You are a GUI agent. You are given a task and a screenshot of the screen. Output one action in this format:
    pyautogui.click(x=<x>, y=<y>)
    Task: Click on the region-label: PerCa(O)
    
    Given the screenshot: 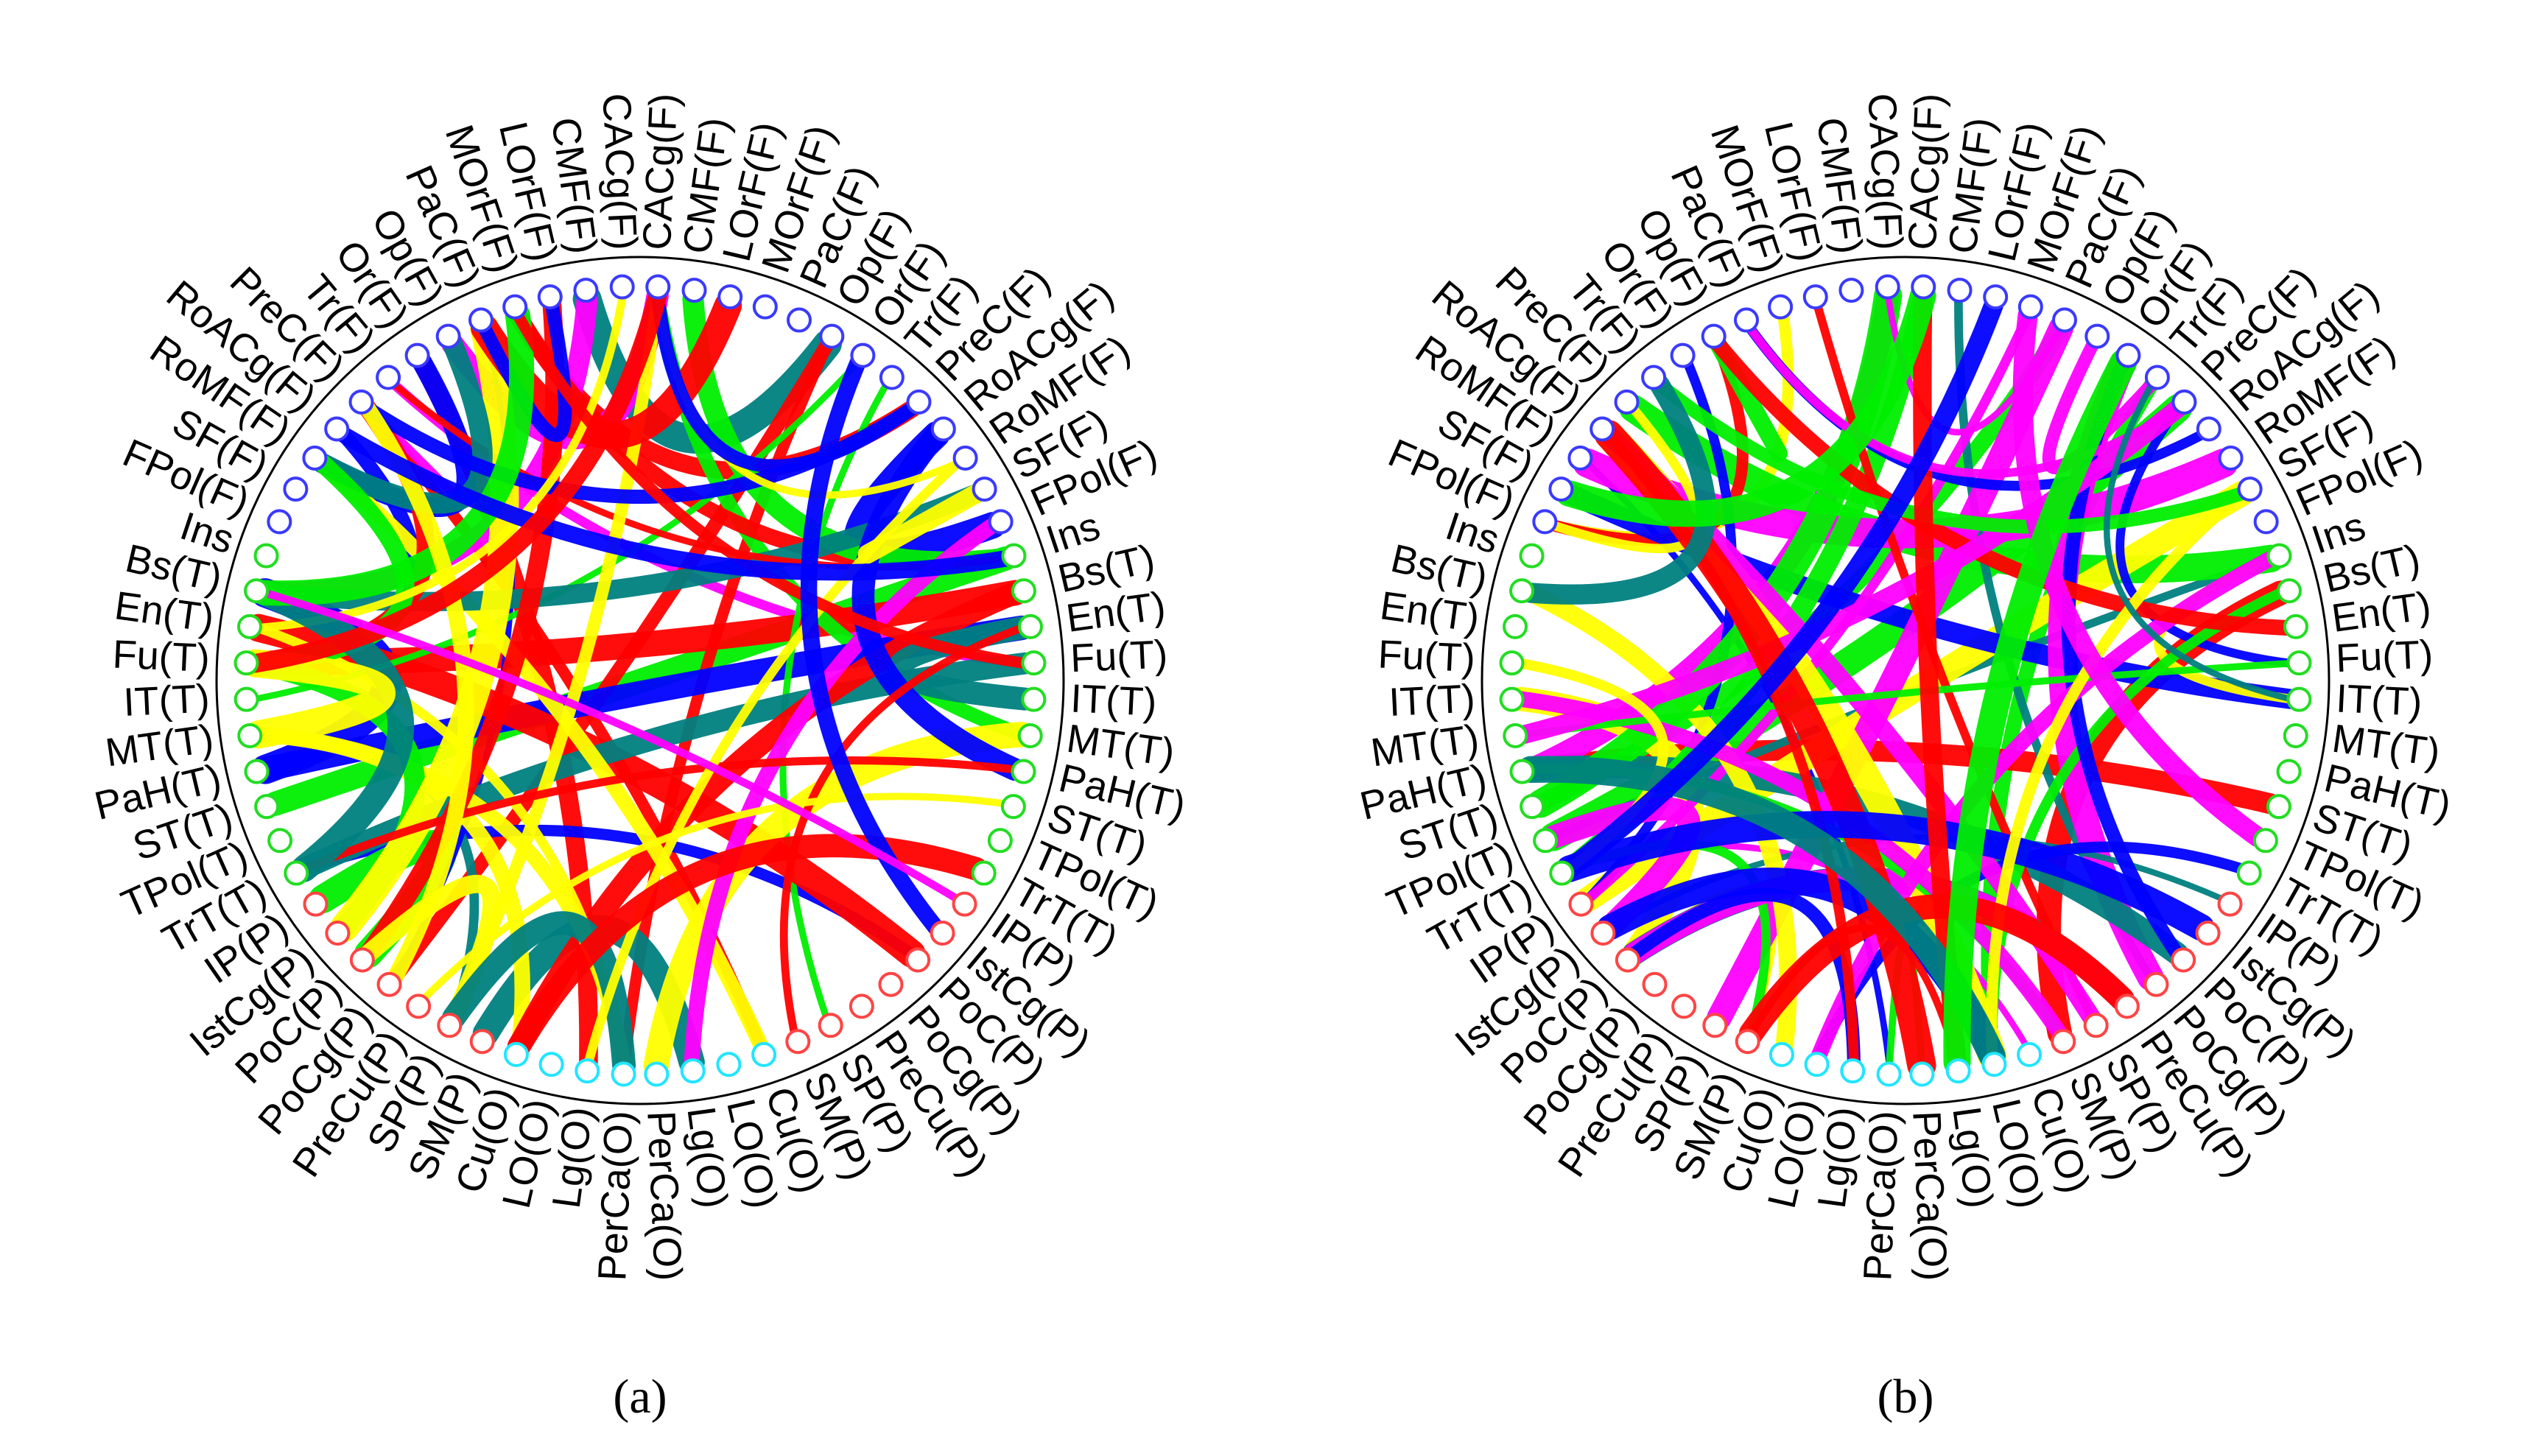 What is the action you would take?
    pyautogui.click(x=1881, y=1196)
    